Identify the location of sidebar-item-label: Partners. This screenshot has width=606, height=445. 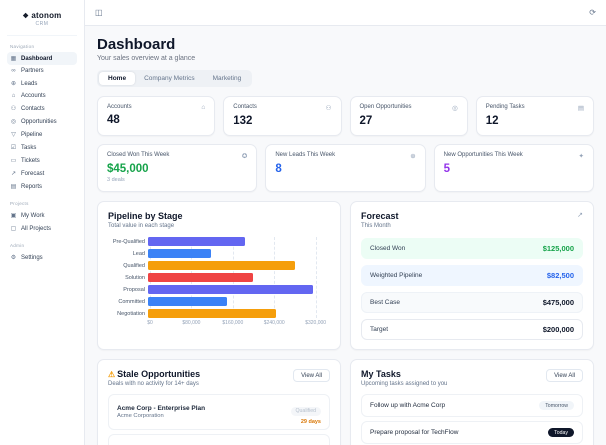
(32, 71).